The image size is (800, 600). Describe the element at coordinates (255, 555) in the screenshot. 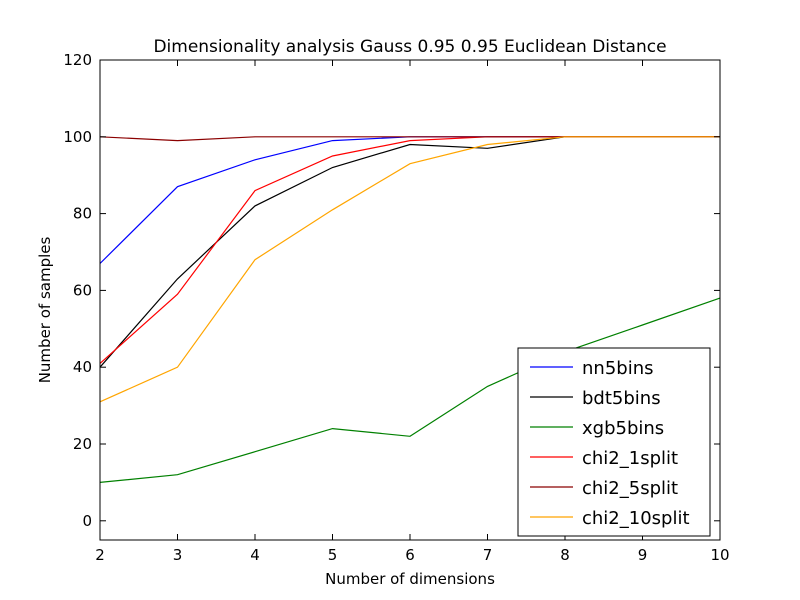

I see `x-tick-label: 4` at that location.